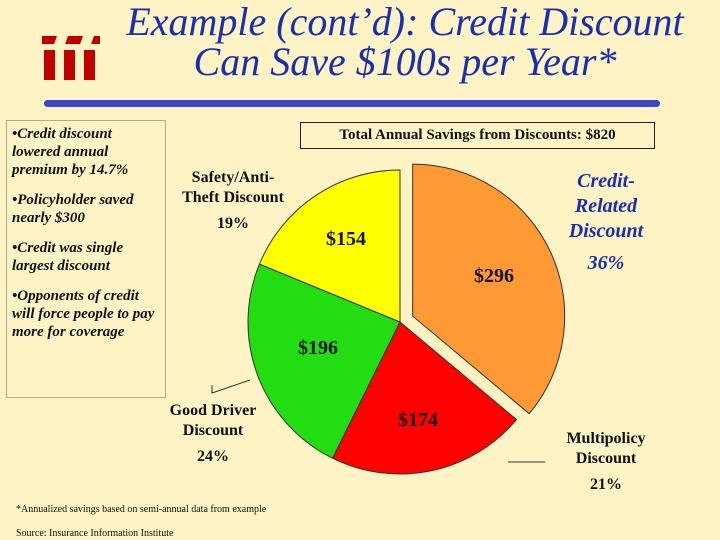  What do you see at coordinates (68, 257) in the screenshot?
I see `bullet-item: •Credit was single largest discount` at bounding box center [68, 257].